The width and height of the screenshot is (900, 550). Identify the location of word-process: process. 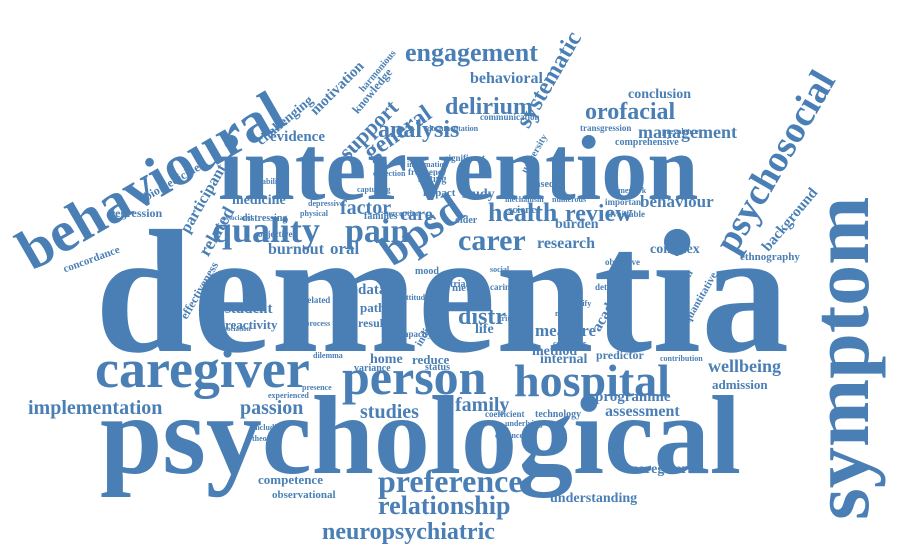
(318, 323).